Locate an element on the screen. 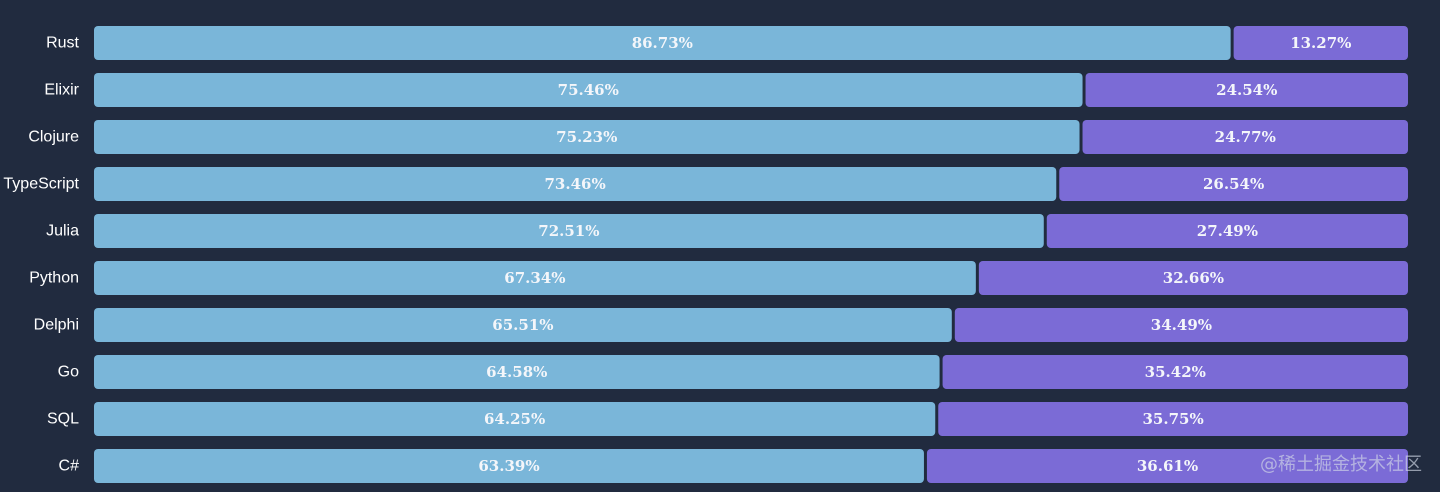 This screenshot has width=1440, height=492. value-label-series1-2: 24.77% is located at coordinates (1245, 137).